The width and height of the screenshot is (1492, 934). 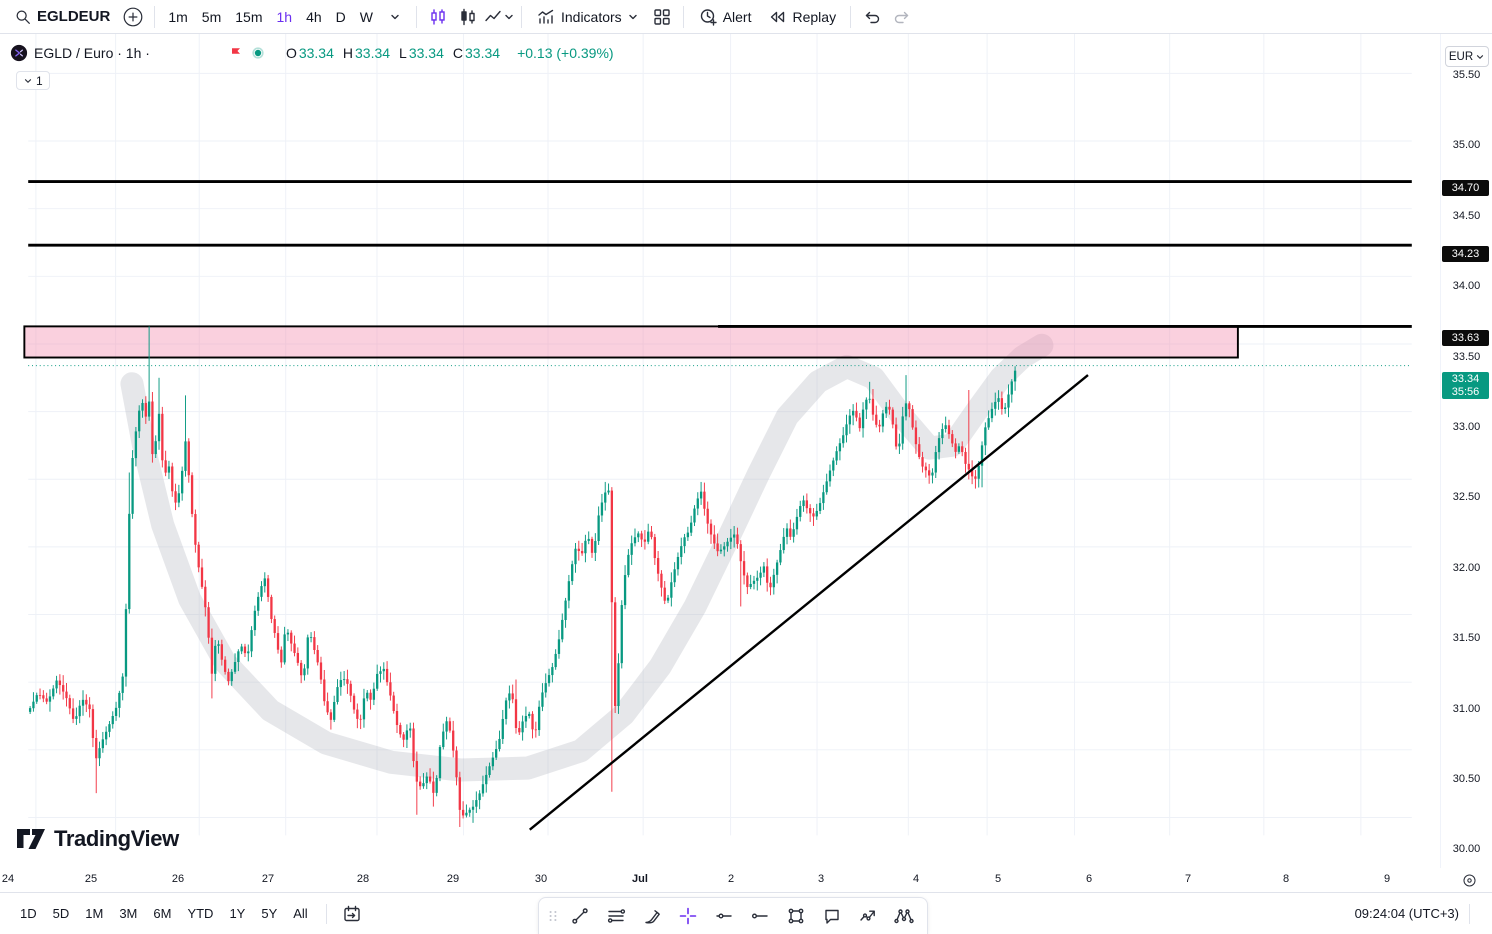 What do you see at coordinates (546, 16) in the screenshot?
I see `indicators-icon` at bounding box center [546, 16].